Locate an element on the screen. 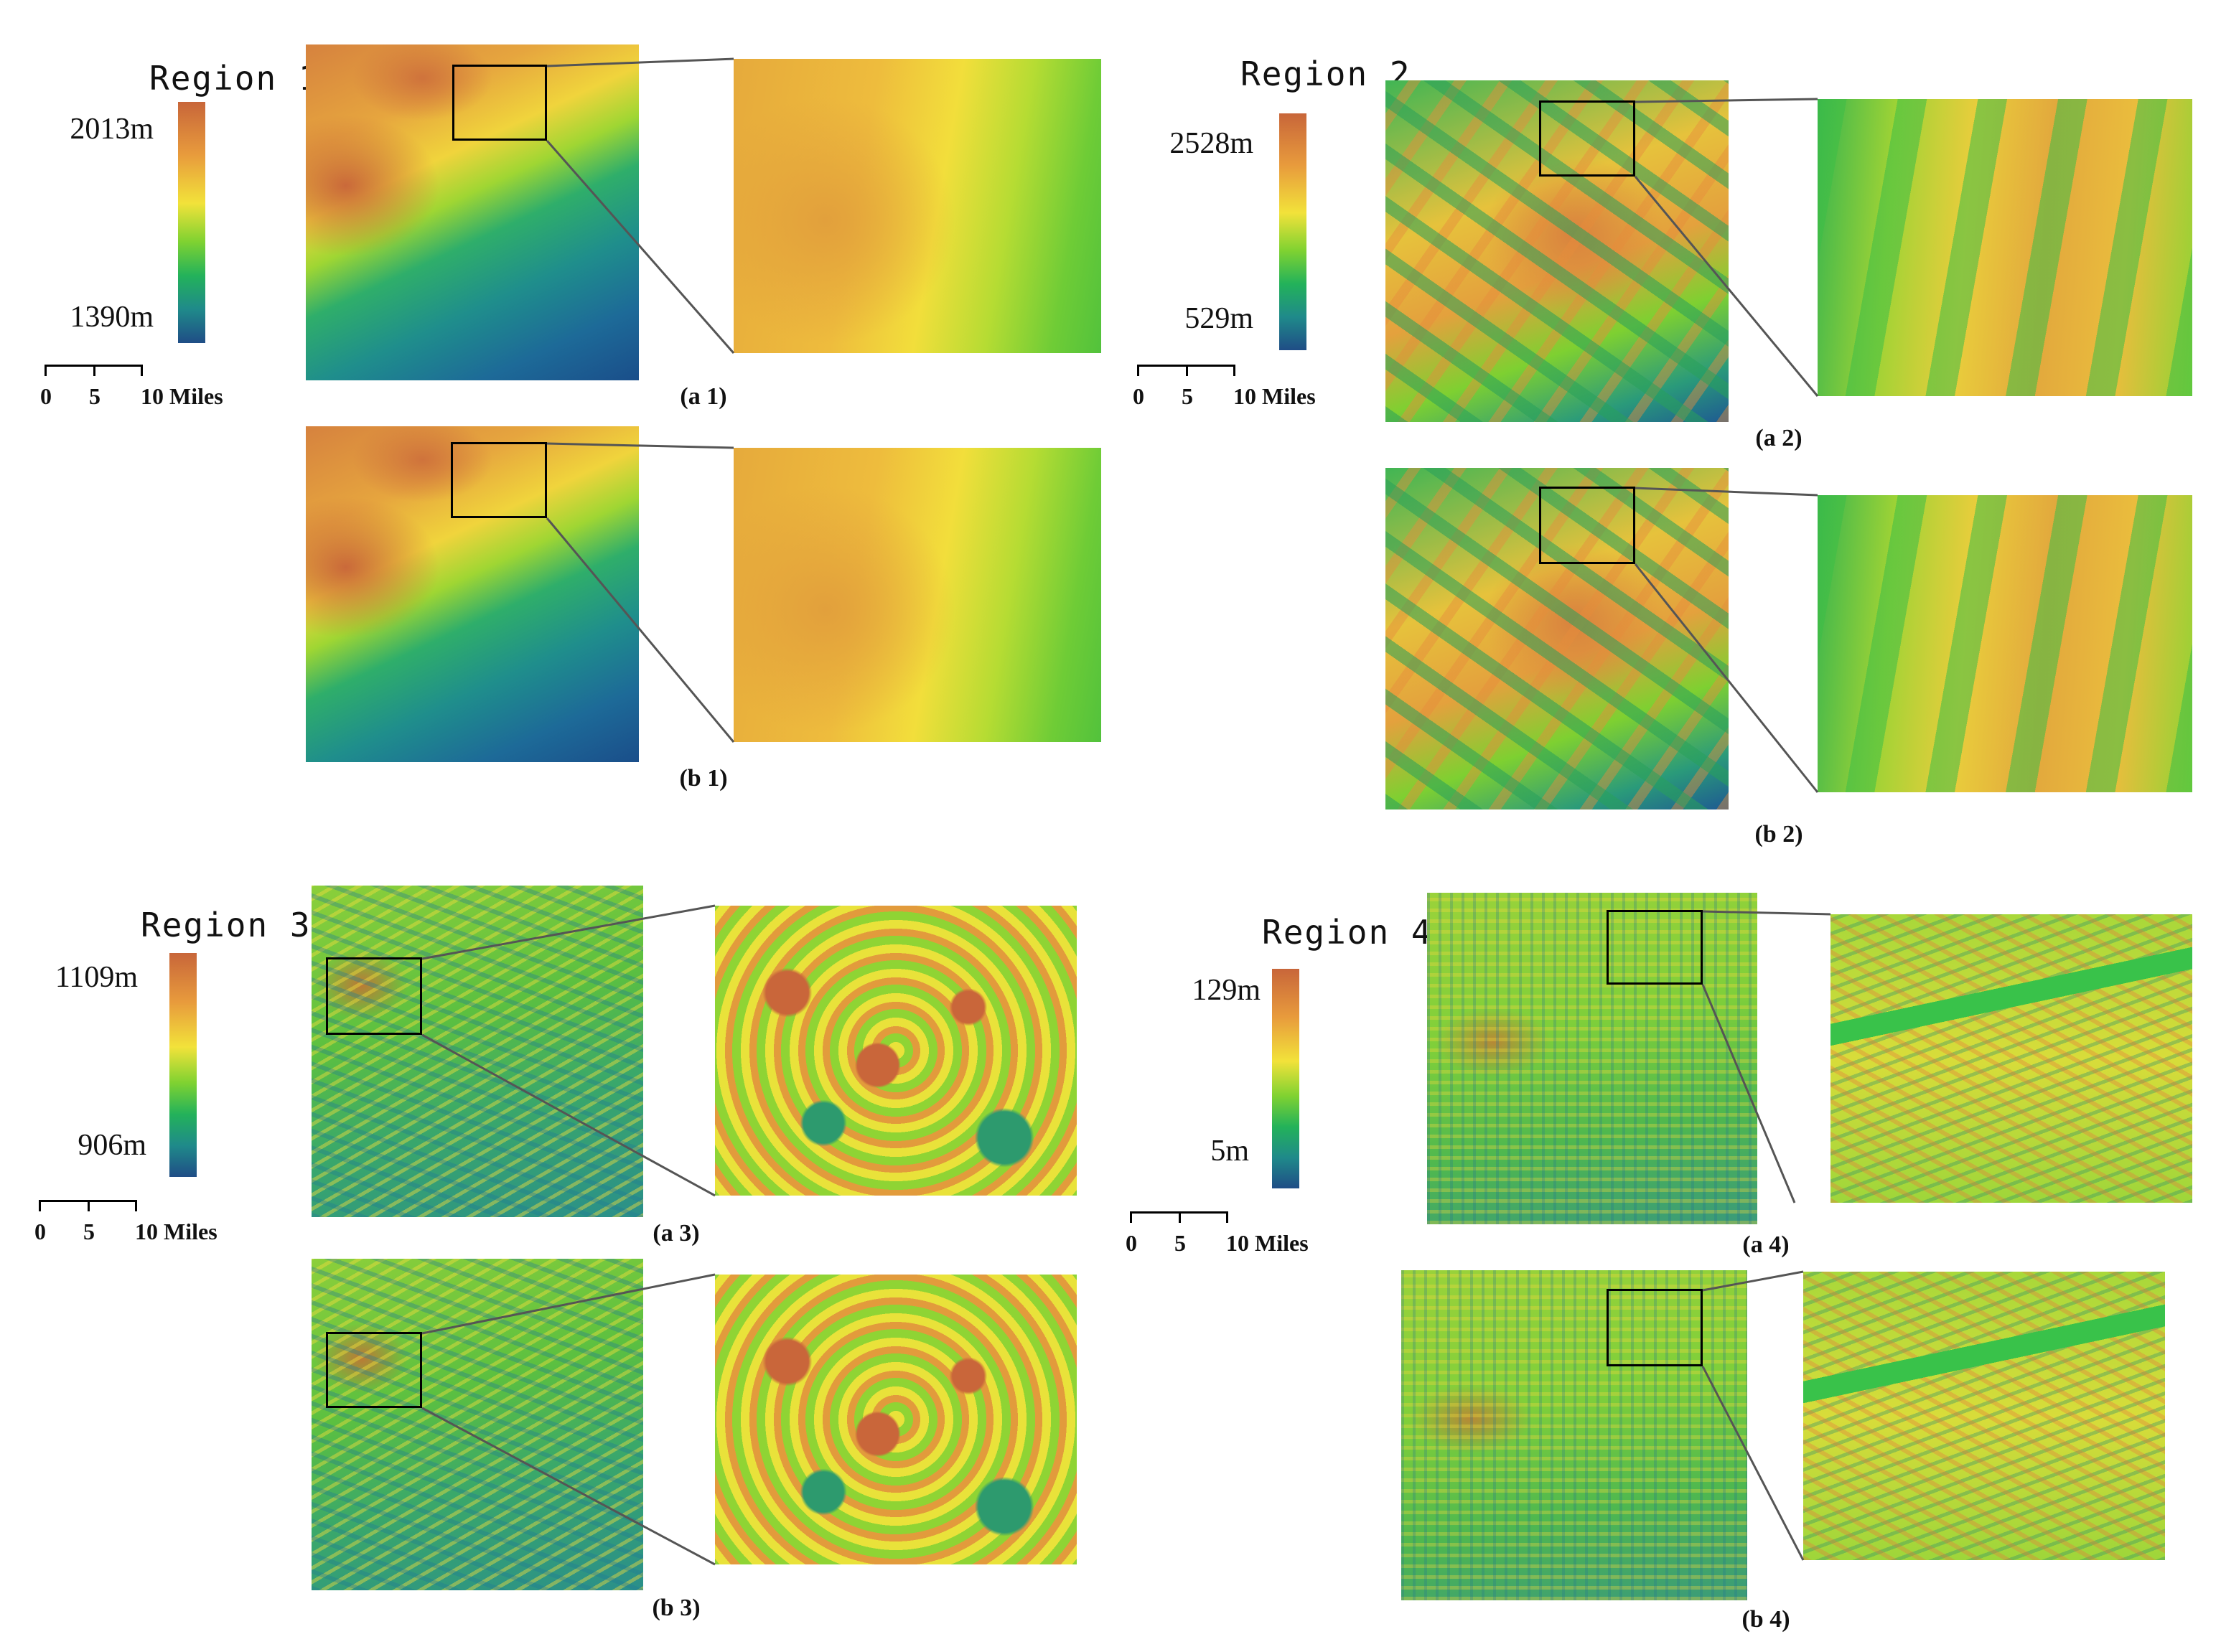 This screenshot has height=1652, width=2221. region-2-scale-10: 10 Miles is located at coordinates (1274, 396).